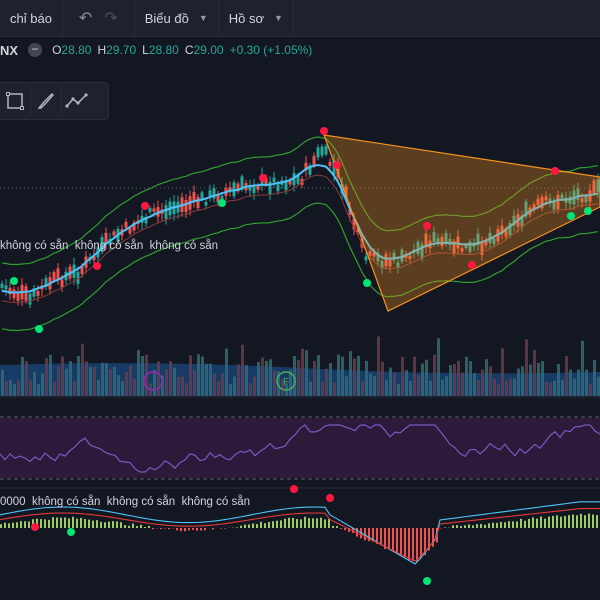  Describe the element at coordinates (9, 50) in the screenshot. I see `symbol-name: NX` at that location.